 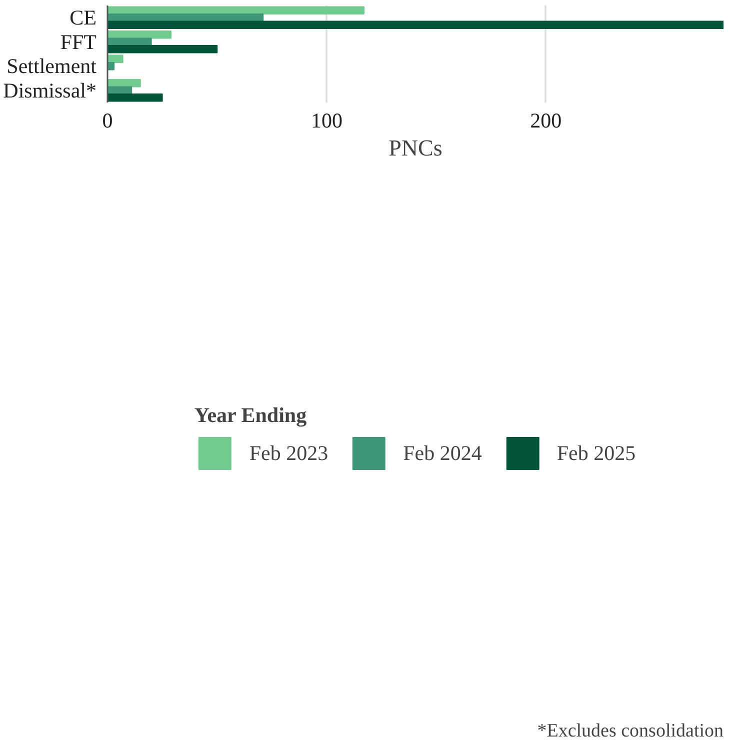 What do you see at coordinates (251, 415) in the screenshot?
I see `legend-title: Year Ending` at bounding box center [251, 415].